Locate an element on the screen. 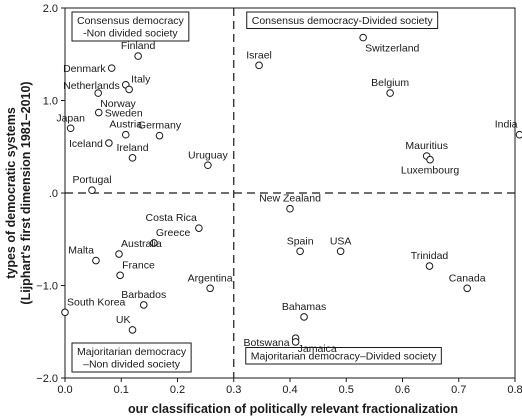 Image resolution: width=522 pixels, height=418 pixels. point-label: Finland is located at coordinates (138, 46).